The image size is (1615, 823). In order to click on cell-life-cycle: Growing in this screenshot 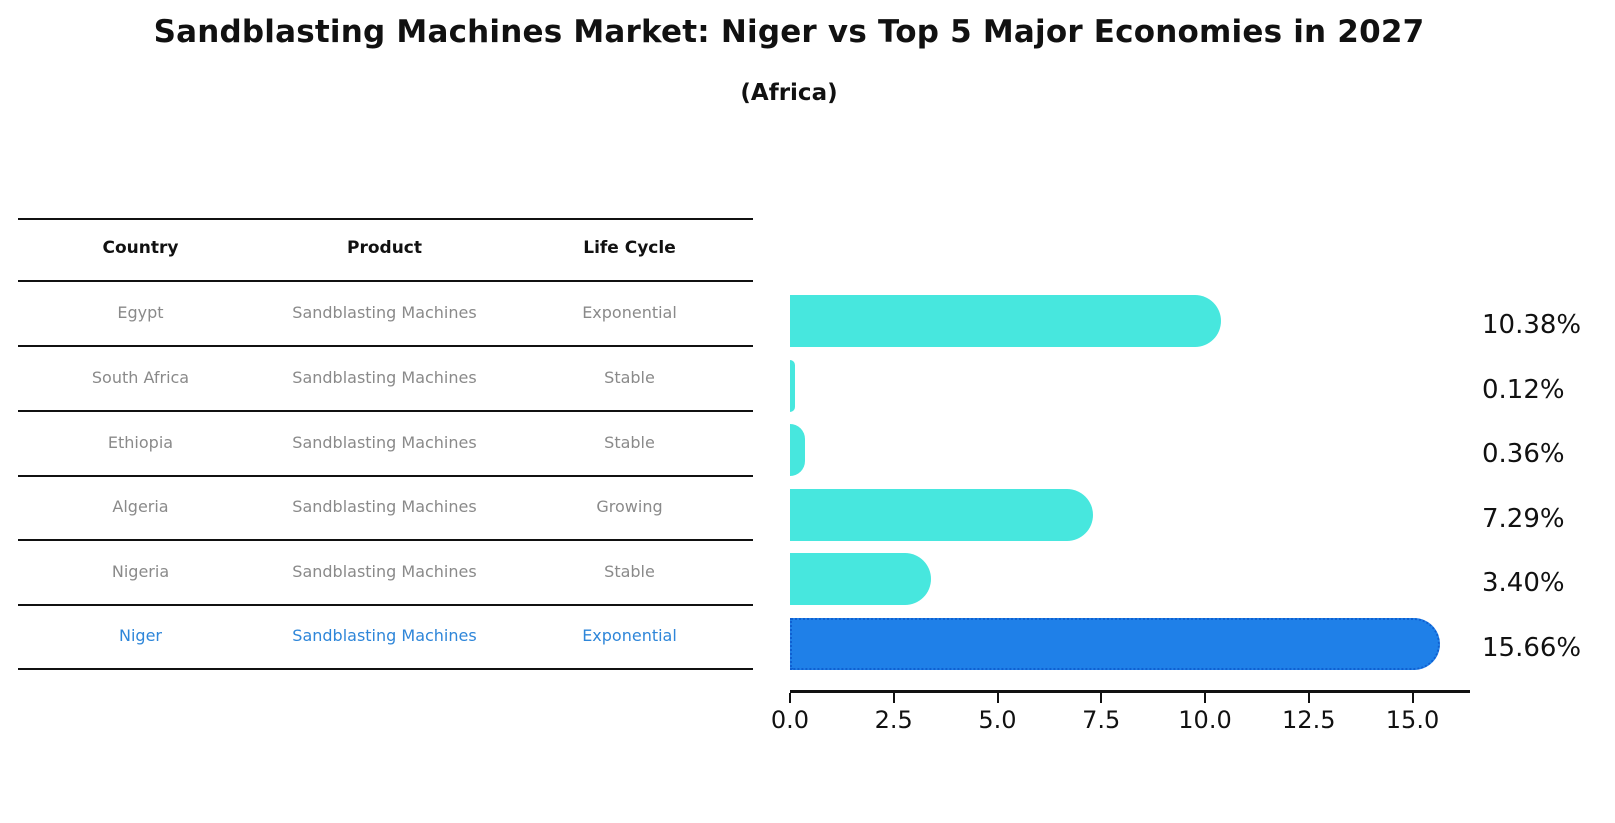, I will do `click(629, 507)`.